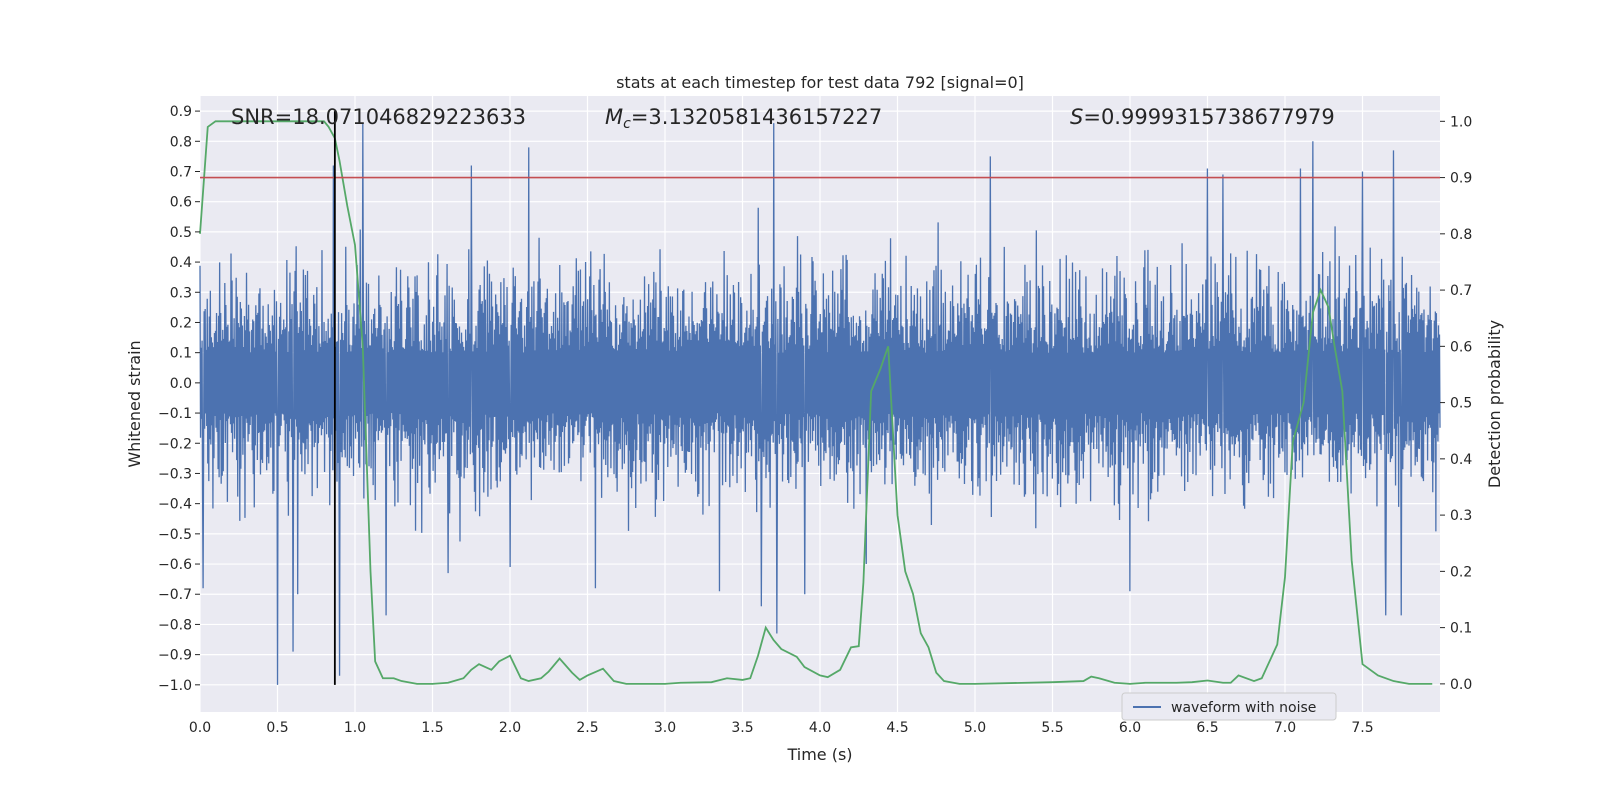 This screenshot has width=1600, height=800. What do you see at coordinates (175, 414) in the screenshot?
I see `y-tick-label-left: −0.1` at bounding box center [175, 414].